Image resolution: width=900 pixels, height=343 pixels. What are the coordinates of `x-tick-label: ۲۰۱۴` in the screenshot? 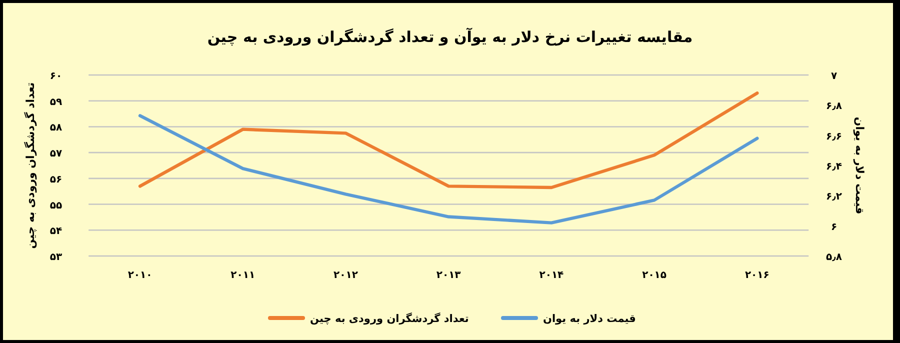 It's located at (551, 275).